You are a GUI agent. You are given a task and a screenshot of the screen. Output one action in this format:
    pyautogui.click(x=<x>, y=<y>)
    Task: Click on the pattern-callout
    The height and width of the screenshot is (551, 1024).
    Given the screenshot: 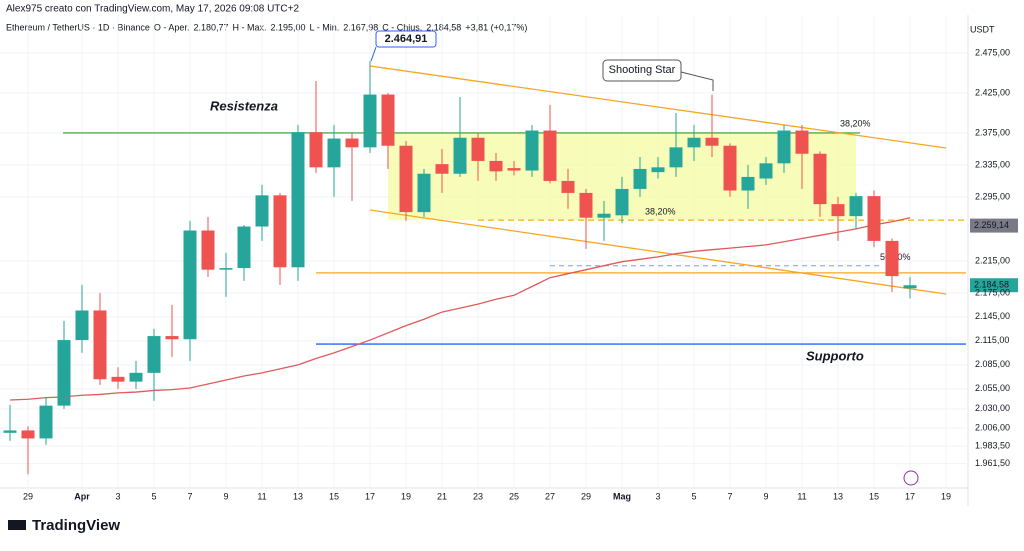 What is the action you would take?
    pyautogui.click(x=642, y=70)
    